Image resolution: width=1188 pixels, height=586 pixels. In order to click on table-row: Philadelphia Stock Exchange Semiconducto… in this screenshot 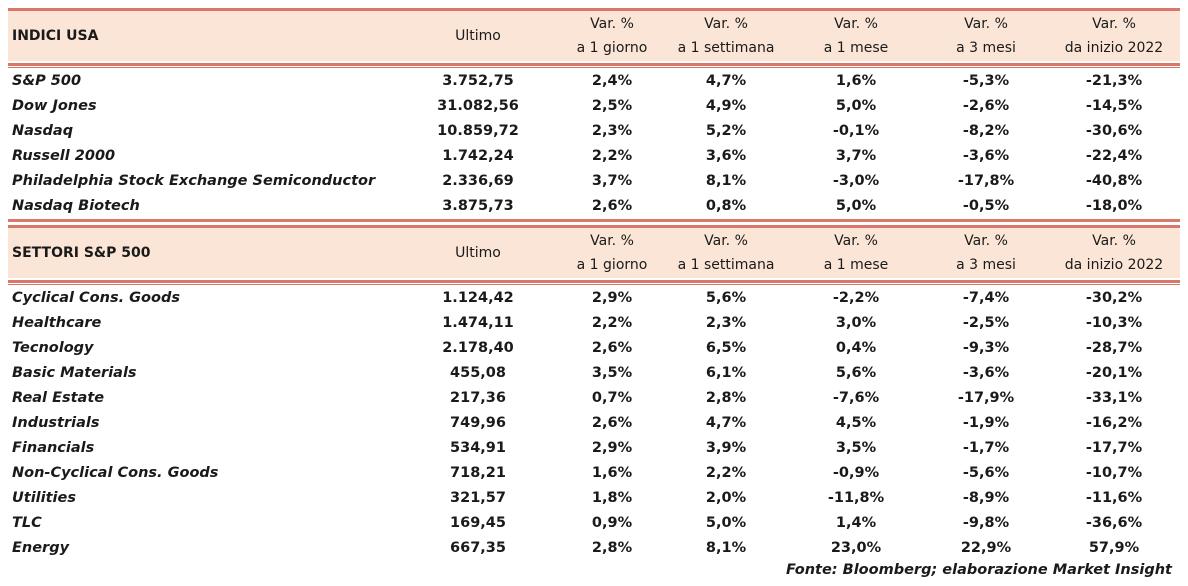, I will do `click(594, 182)`.